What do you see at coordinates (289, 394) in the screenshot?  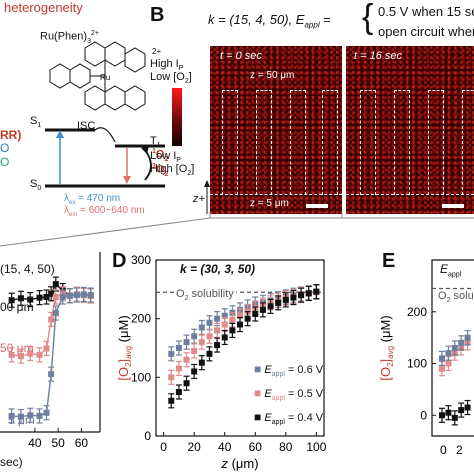 I see `legend-item-0.5v: ■ Eappl = 0.5 V` at bounding box center [289, 394].